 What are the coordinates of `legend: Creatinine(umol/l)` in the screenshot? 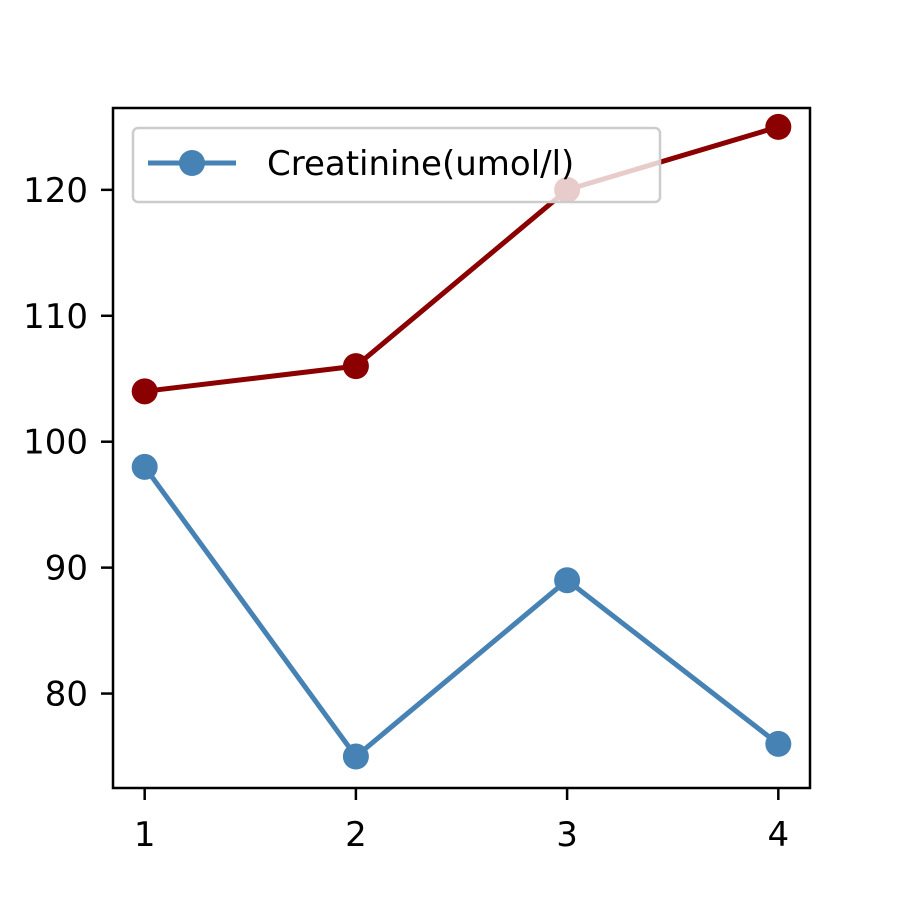 It's located at (396, 165).